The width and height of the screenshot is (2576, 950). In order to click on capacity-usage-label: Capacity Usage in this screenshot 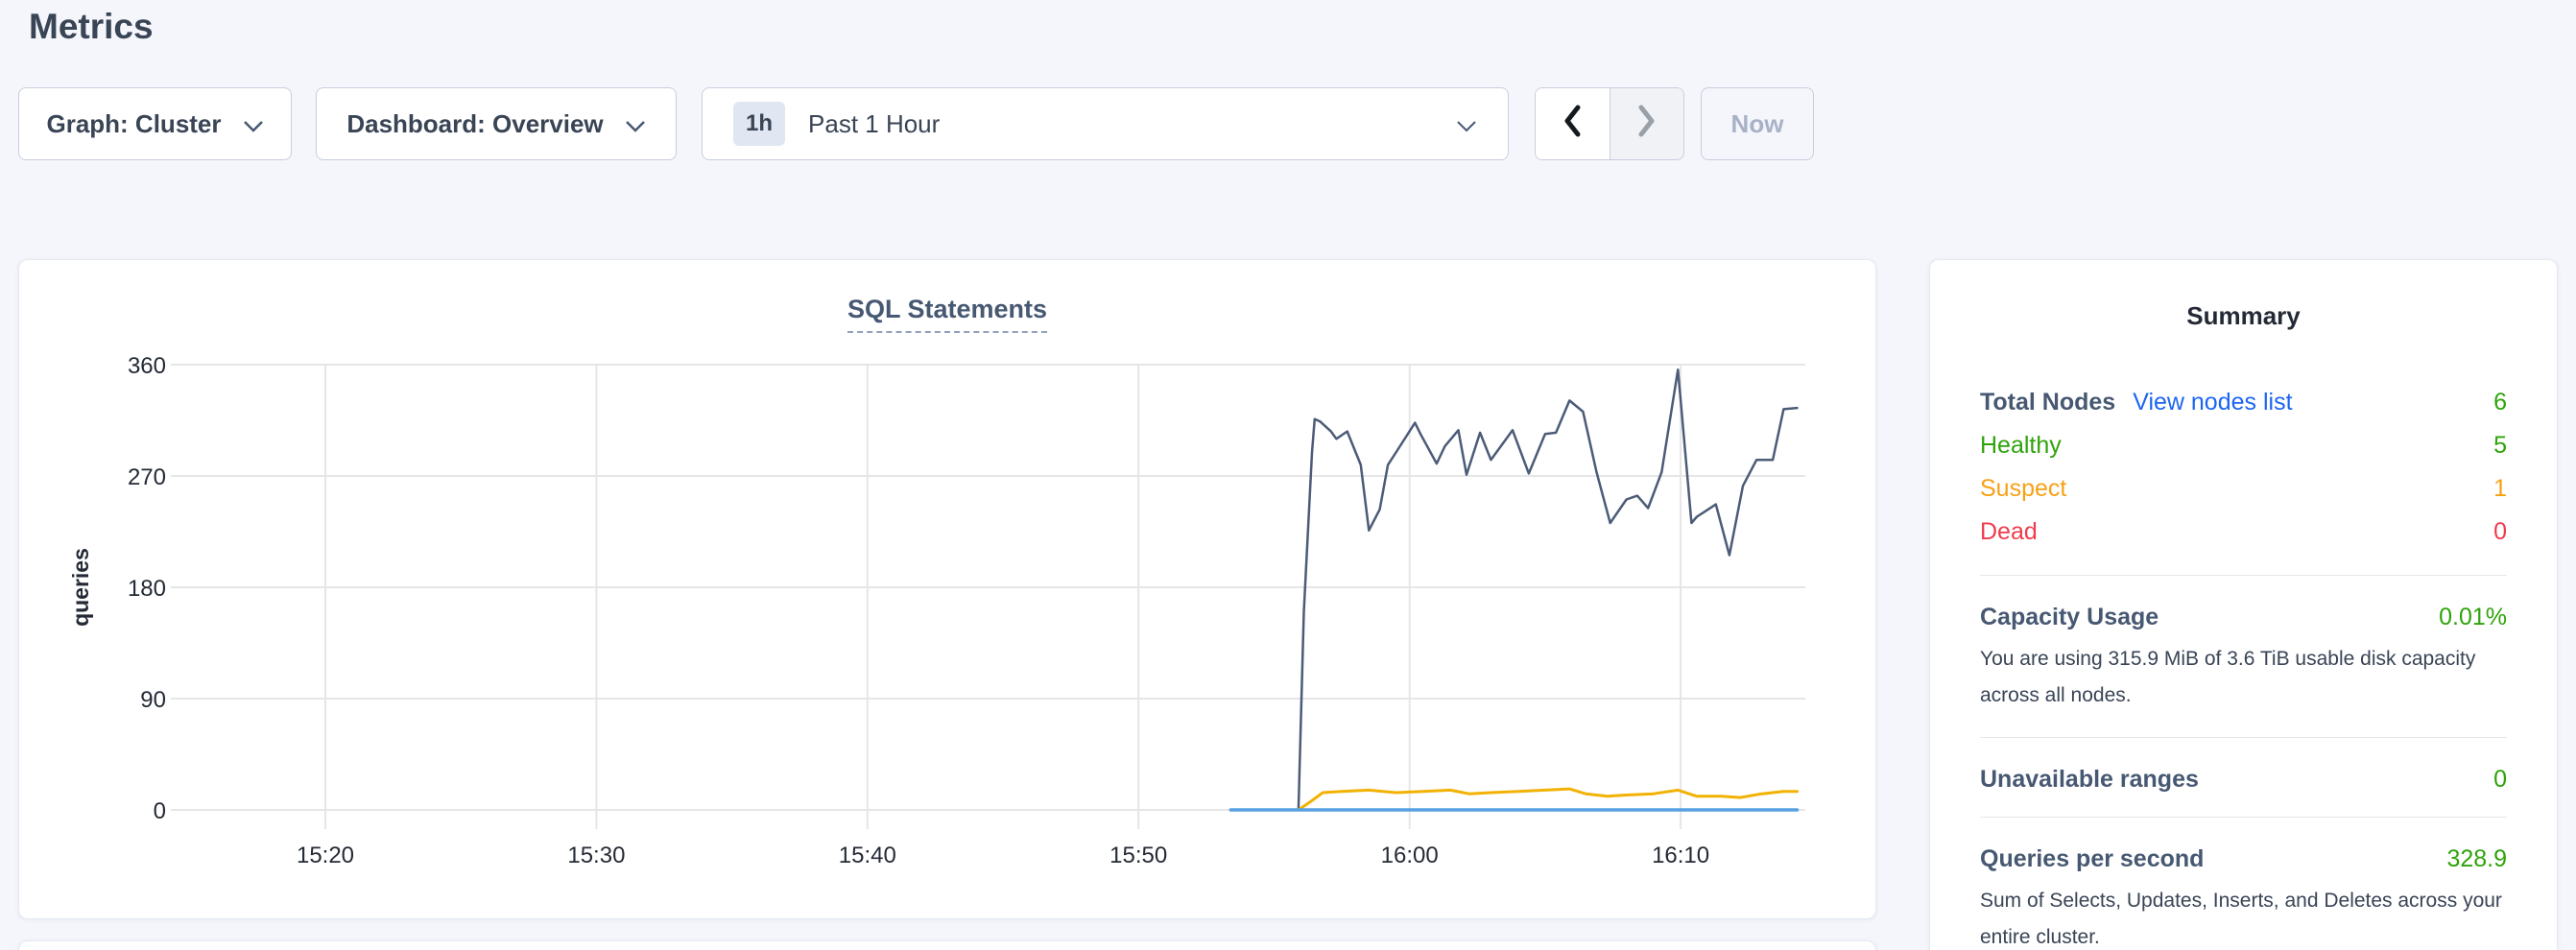, I will do `click(2069, 617)`.